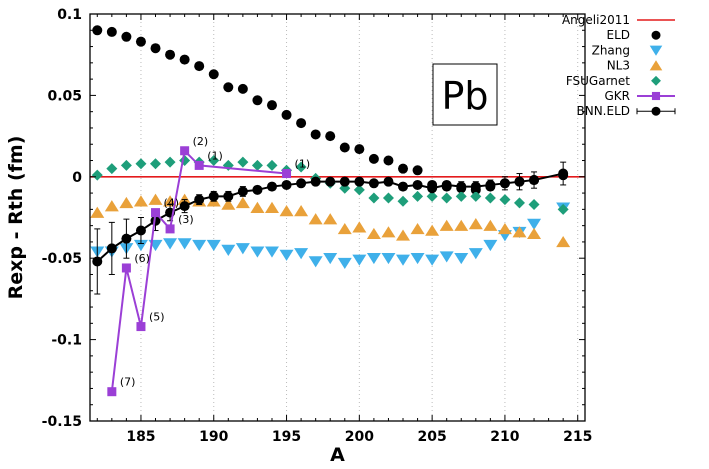 This screenshot has height=469, width=709. What do you see at coordinates (201, 141) in the screenshot?
I see `point-annotation: (2)` at bounding box center [201, 141].